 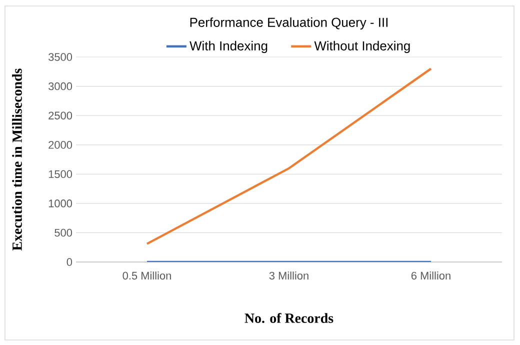 What do you see at coordinates (60, 57) in the screenshot?
I see `y-tick-label: 3500` at bounding box center [60, 57].